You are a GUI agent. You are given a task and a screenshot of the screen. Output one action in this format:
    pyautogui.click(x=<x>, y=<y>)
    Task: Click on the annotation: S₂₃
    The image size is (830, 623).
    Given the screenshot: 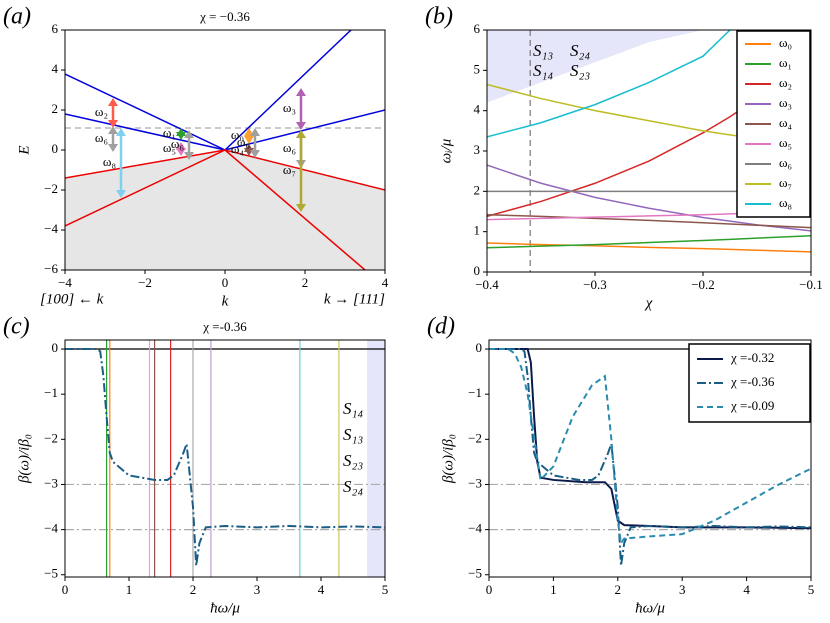 What is the action you would take?
    pyautogui.click(x=580, y=70)
    